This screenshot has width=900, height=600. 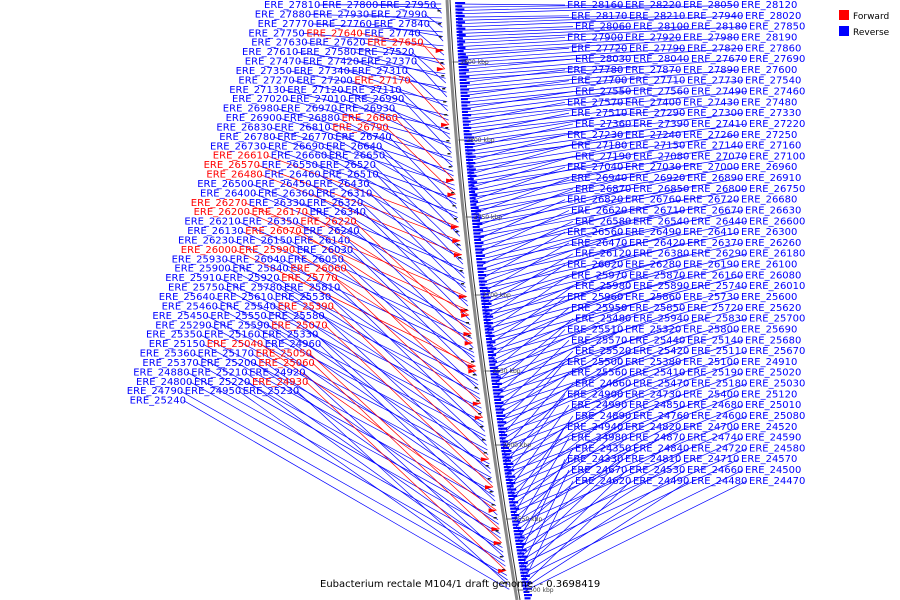 I want to click on gene-label: ERE_27230, so click(x=595, y=135).